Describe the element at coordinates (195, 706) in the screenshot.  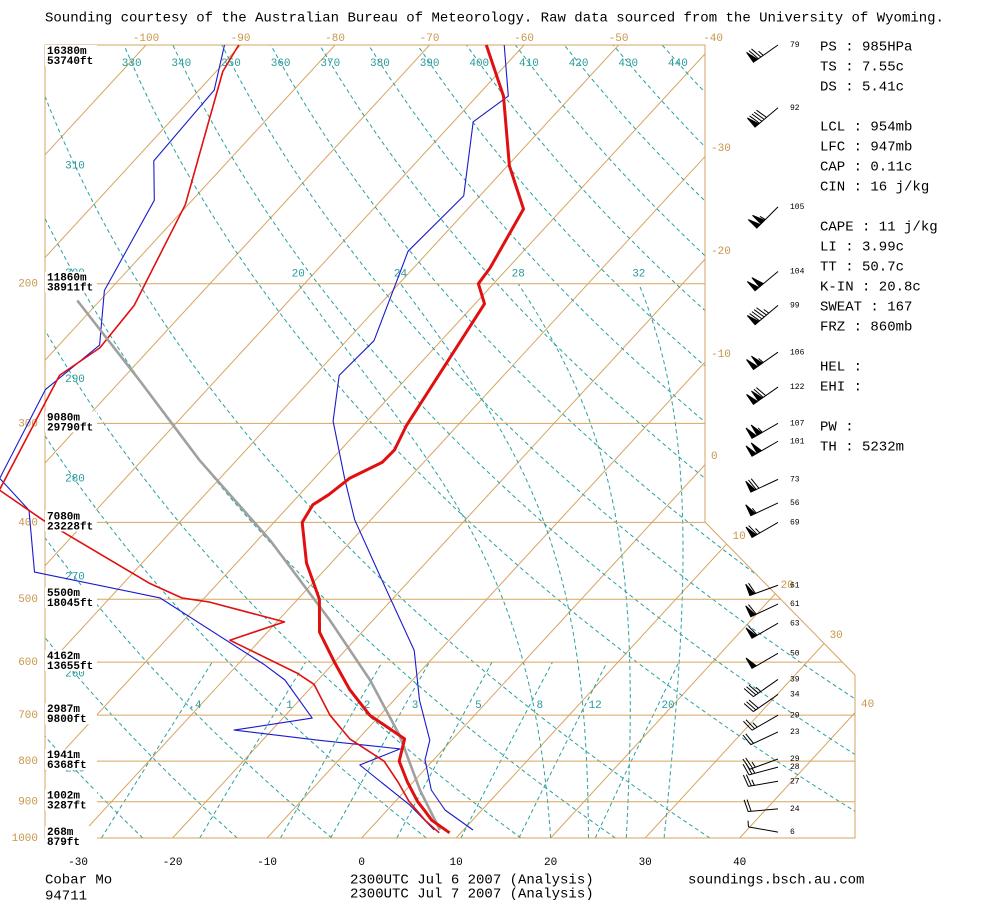
I see `mixing-ratio-label: .4` at that location.